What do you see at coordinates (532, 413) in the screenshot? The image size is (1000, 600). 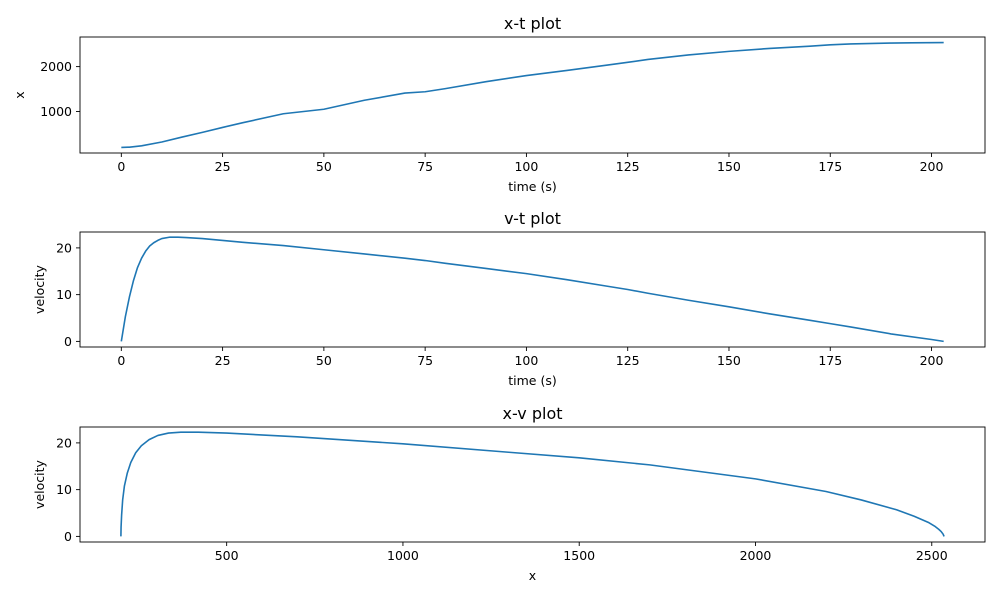 I see `chart-title: x-v plot` at bounding box center [532, 413].